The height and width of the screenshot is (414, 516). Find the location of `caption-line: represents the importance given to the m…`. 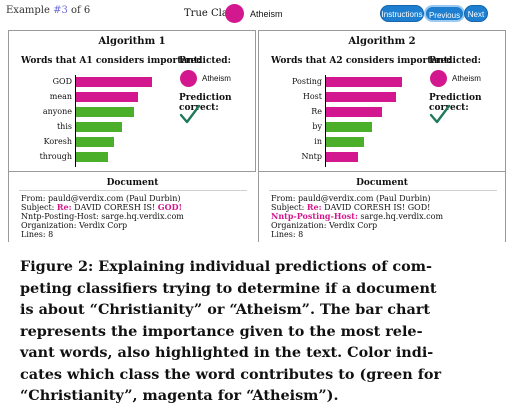

caption-line: represents the importance given to the m… is located at coordinates (221, 331).